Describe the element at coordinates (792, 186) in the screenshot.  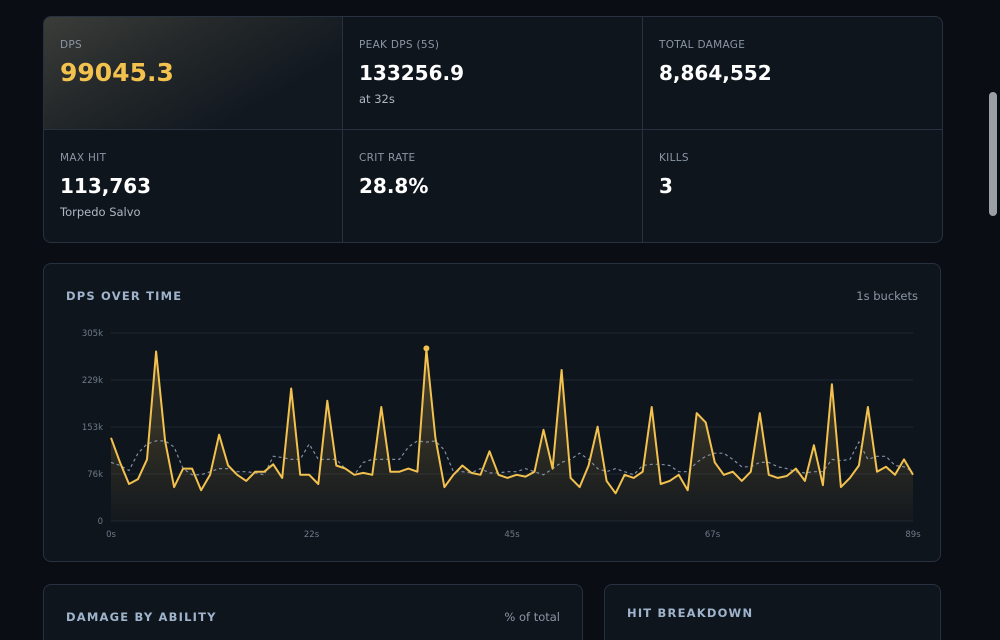
I see `stat-kills: KILLS 3` at that location.